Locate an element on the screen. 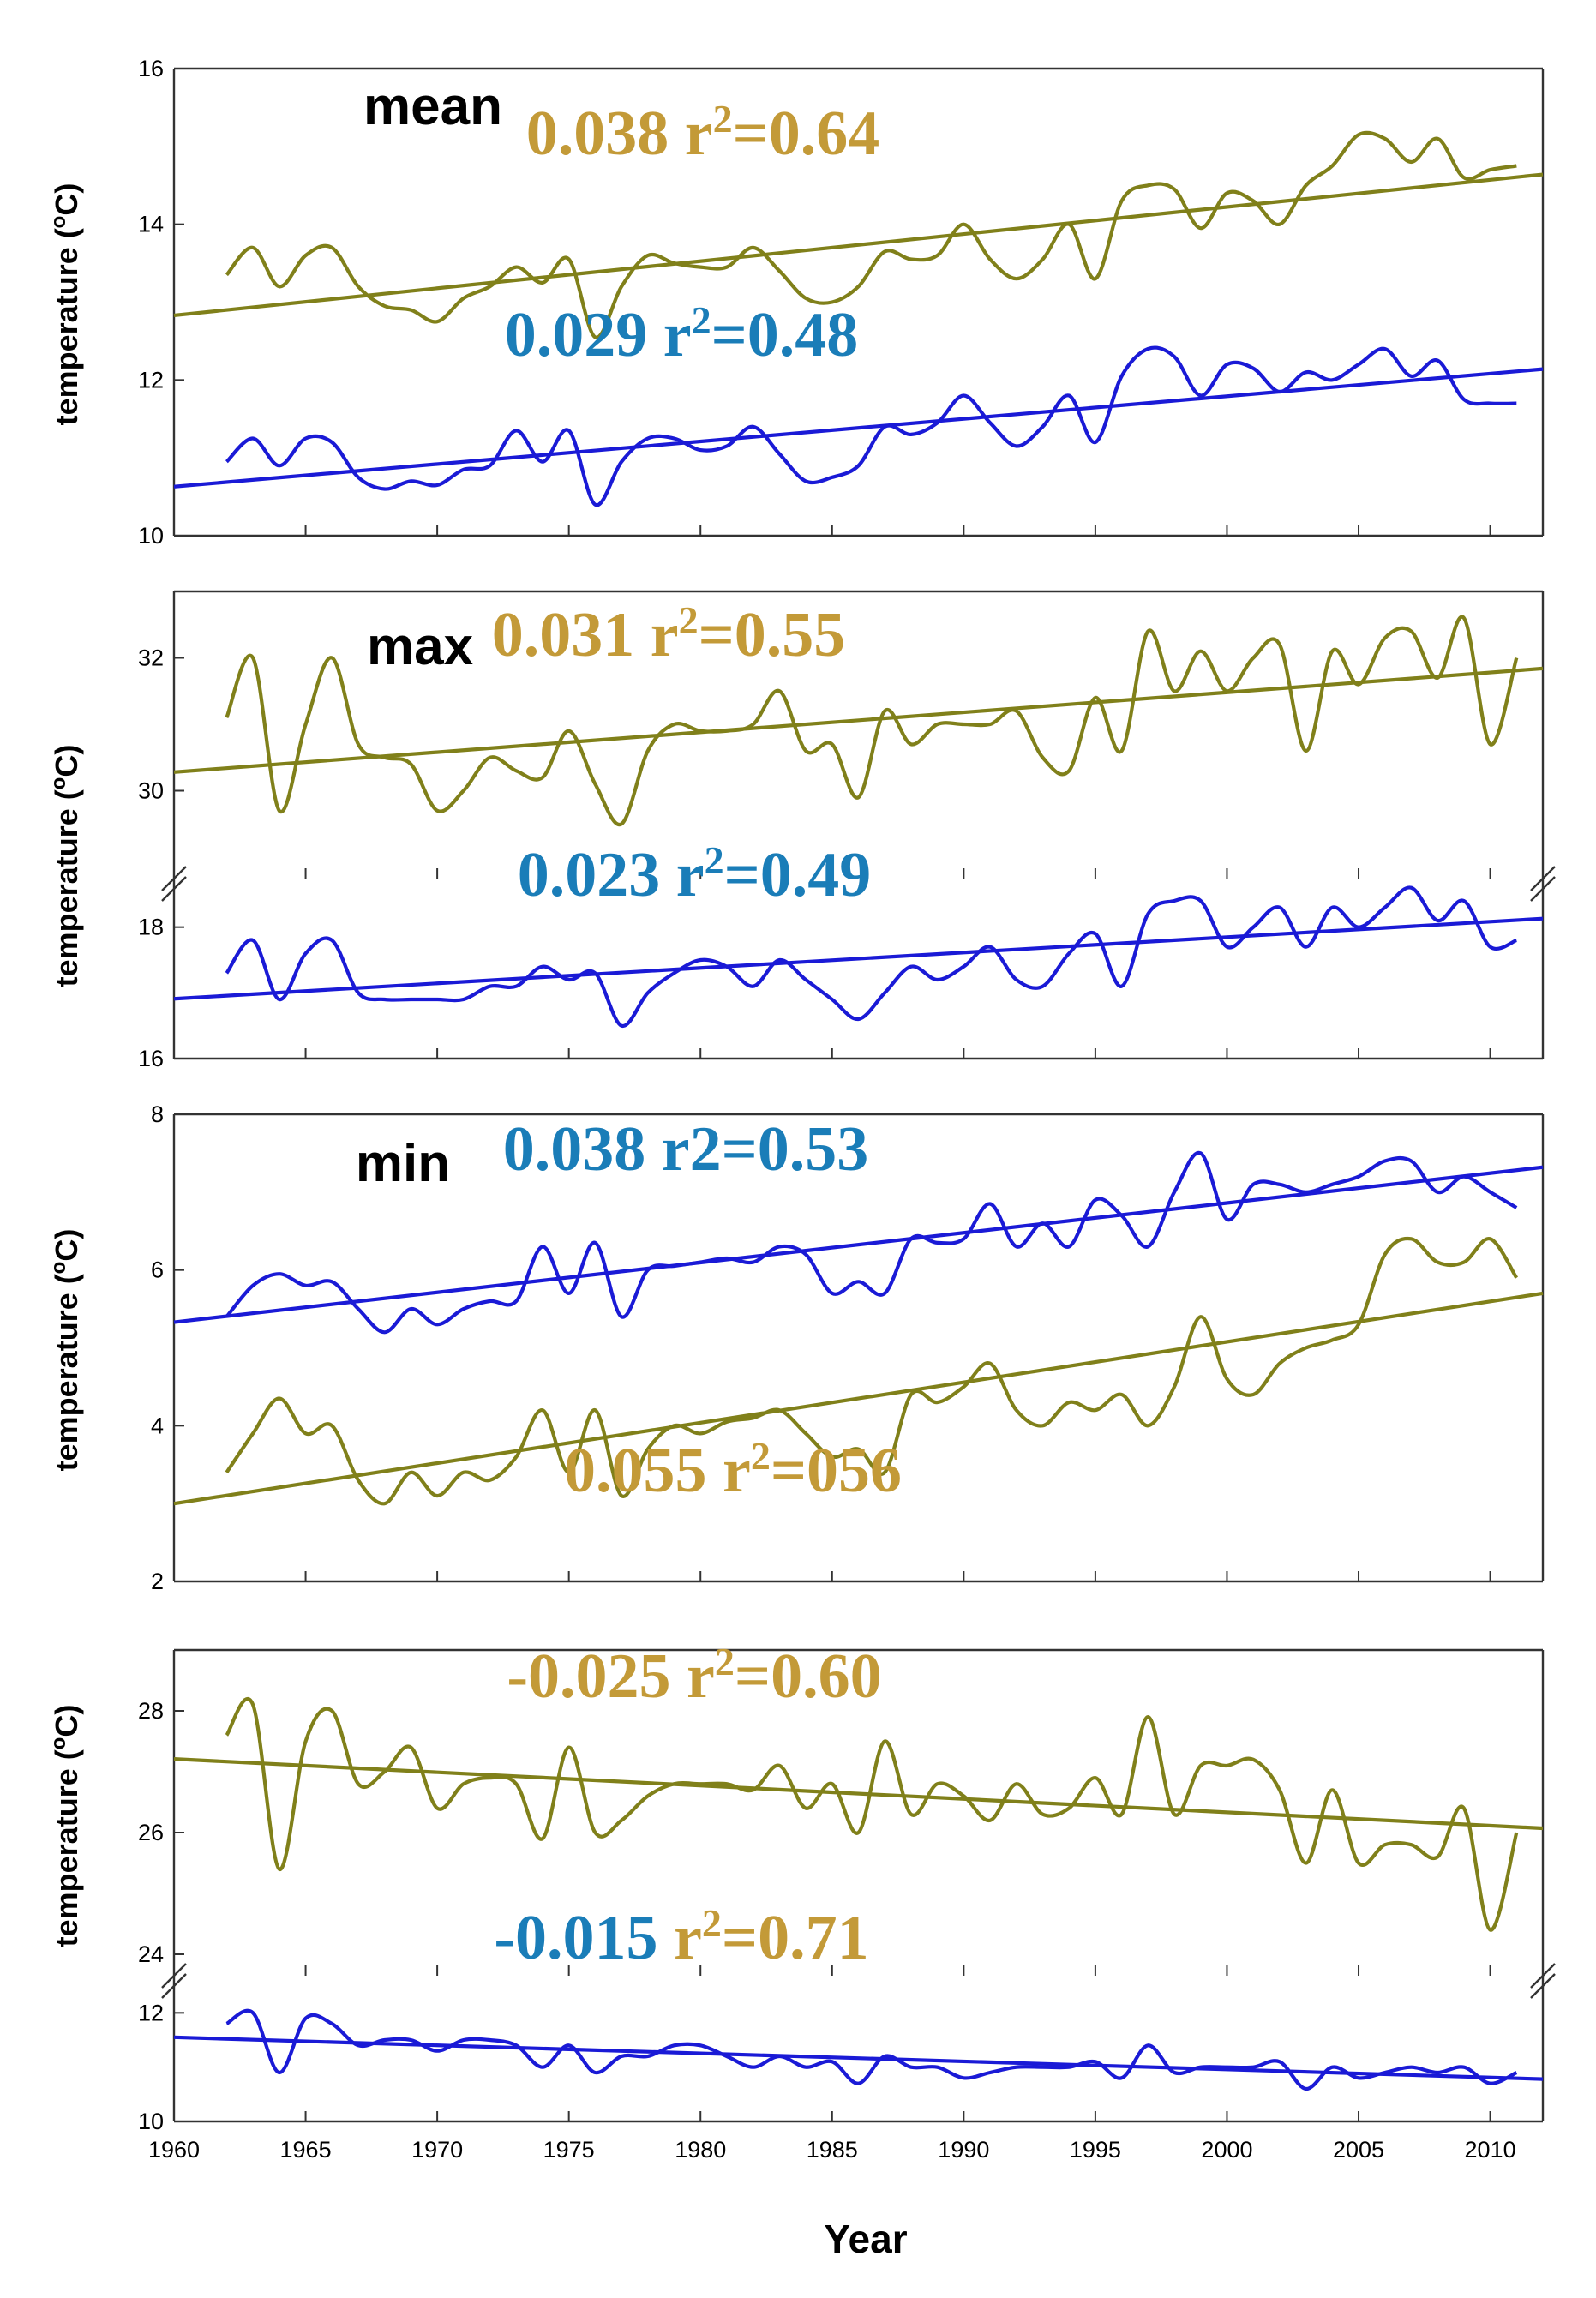 Image resolution: width=1596 pixels, height=2298 pixels. y-tick-label: 32 is located at coordinates (151, 658).